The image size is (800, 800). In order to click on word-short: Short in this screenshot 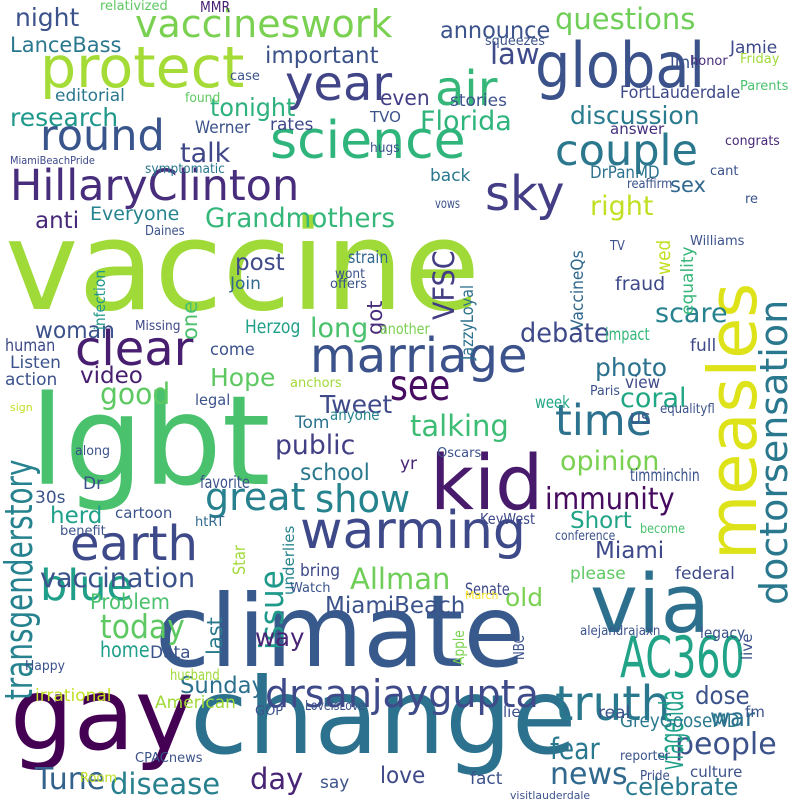, I will do `click(601, 521)`.